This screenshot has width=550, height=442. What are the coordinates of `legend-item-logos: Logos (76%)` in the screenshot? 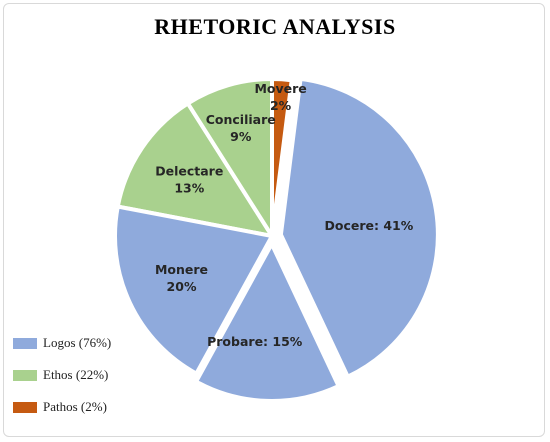 It's located at (62, 343).